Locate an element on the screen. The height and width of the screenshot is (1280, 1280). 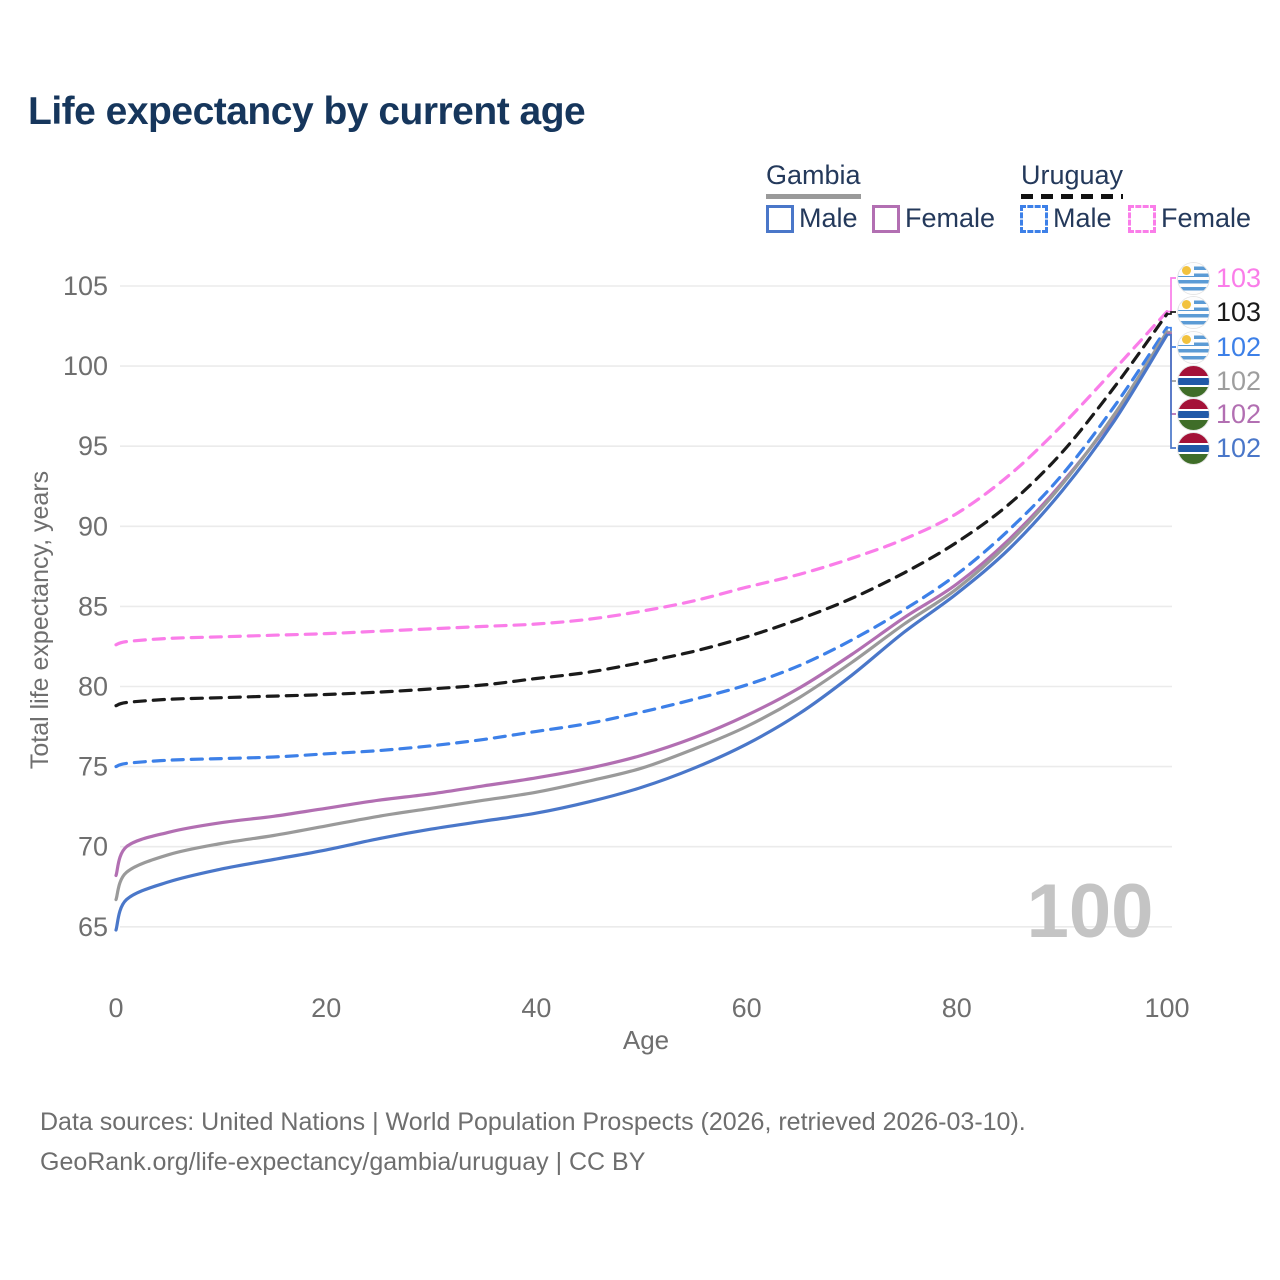
legend-group-uruguay: Uruguay is located at coordinates (1072, 179).